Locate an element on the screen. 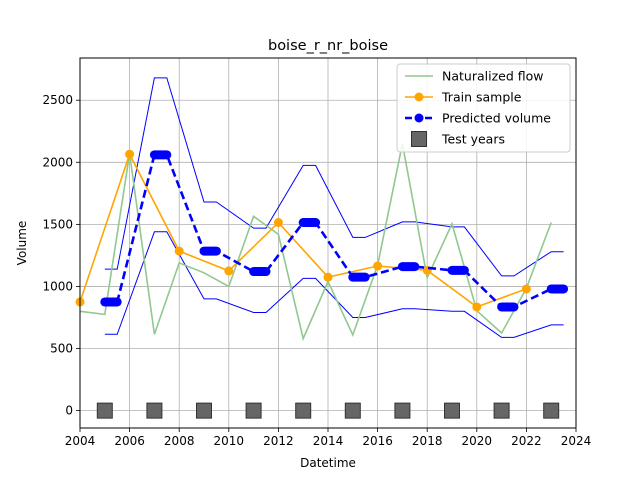 The image size is (640, 480). x-tick-label: 2006 is located at coordinates (129, 441).